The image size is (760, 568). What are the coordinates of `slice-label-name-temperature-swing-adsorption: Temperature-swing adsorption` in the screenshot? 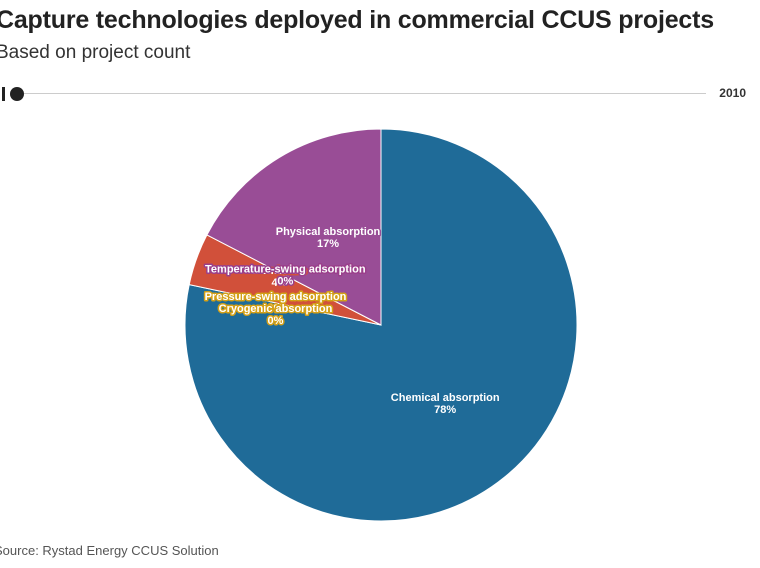 It's located at (285, 270).